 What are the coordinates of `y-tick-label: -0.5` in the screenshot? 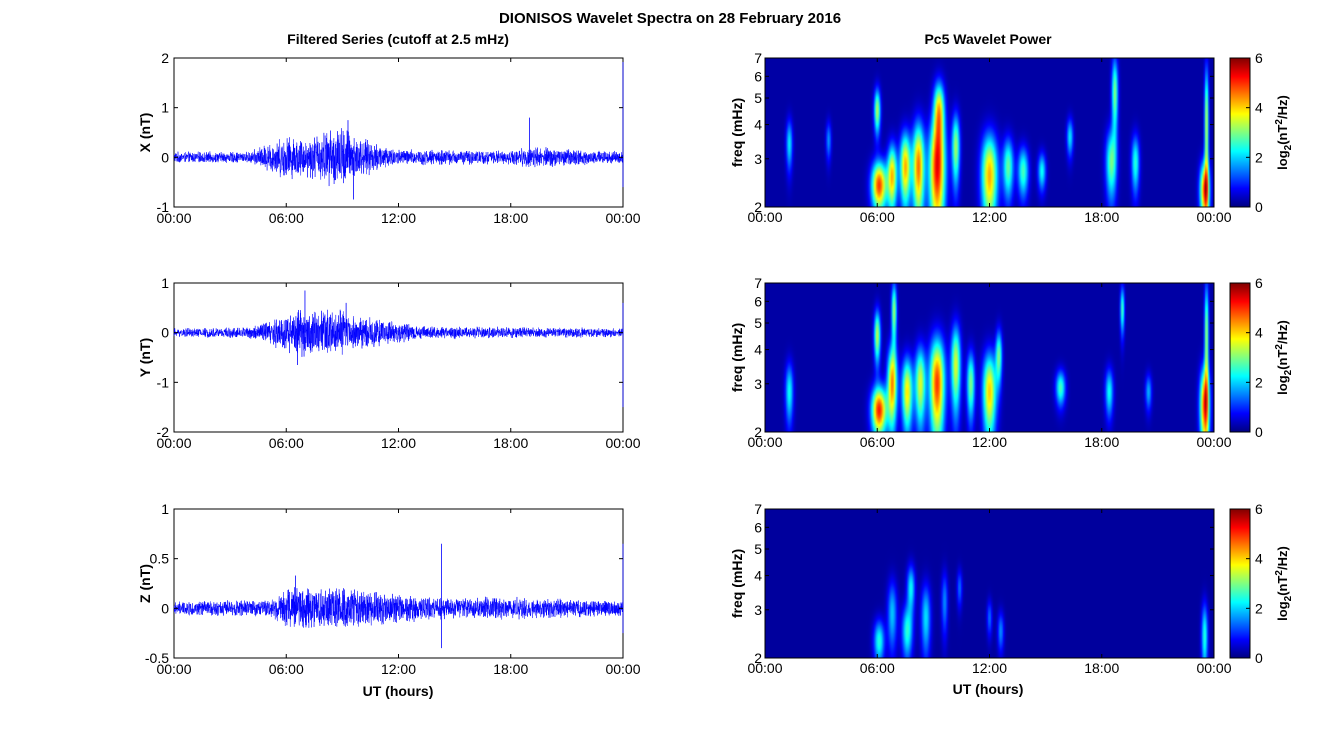 It's located at (157, 658).